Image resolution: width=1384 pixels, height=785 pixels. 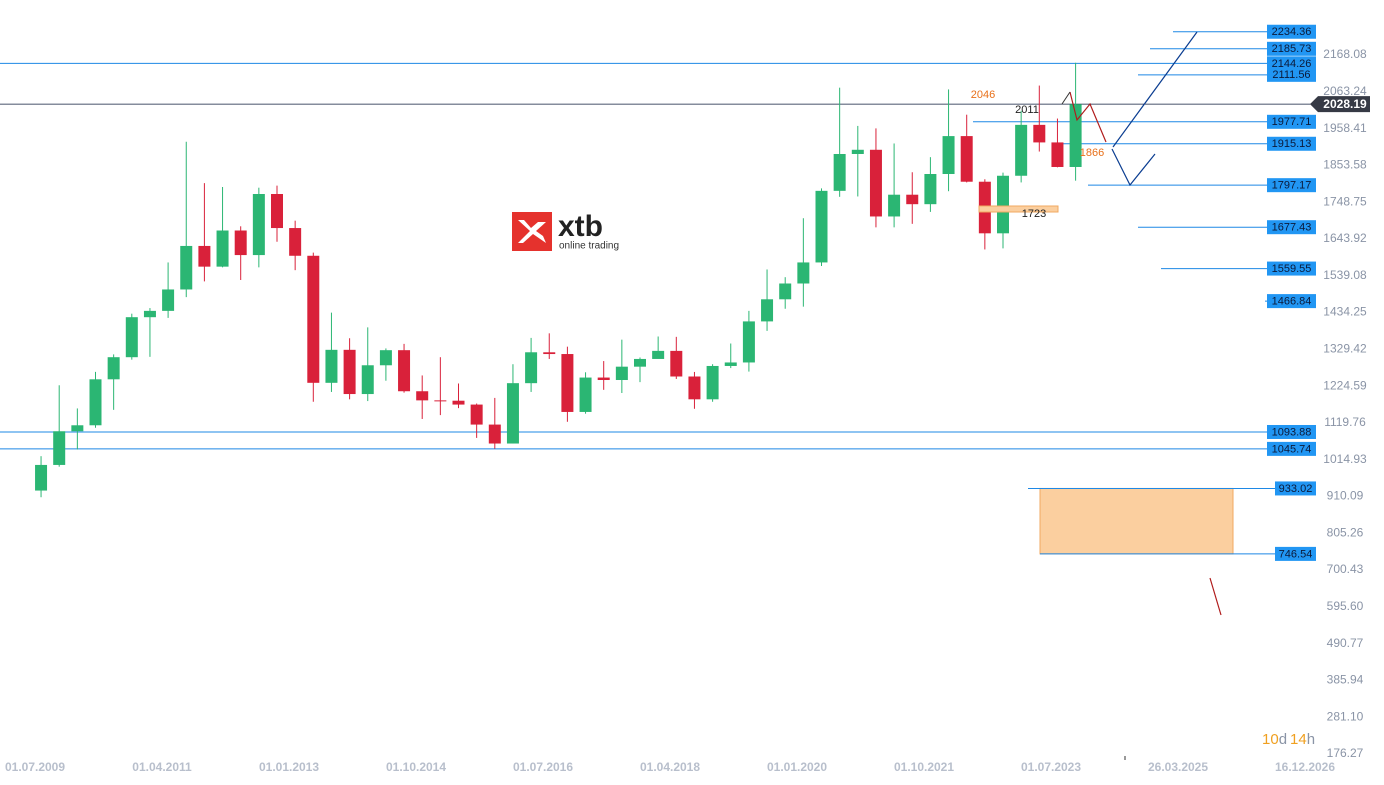 I want to click on y-tick-label: 700.43, so click(x=1345, y=569).